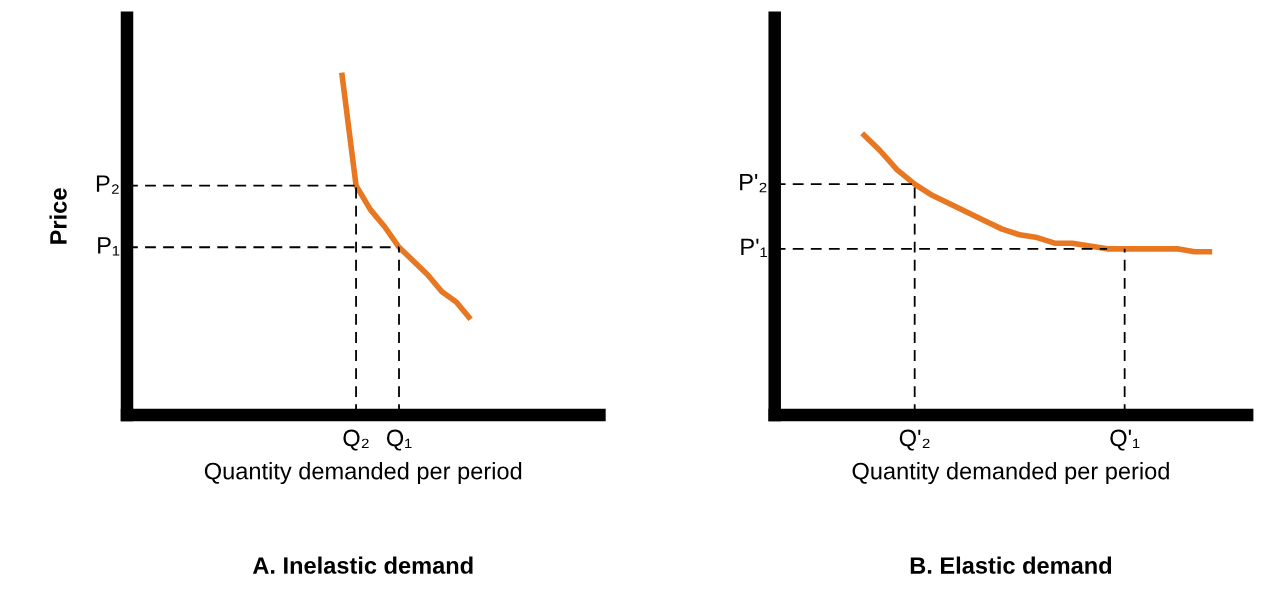 The height and width of the screenshot is (593, 1270). Describe the element at coordinates (107, 184) in the screenshot. I see `ref-line-label: P₂` at that location.